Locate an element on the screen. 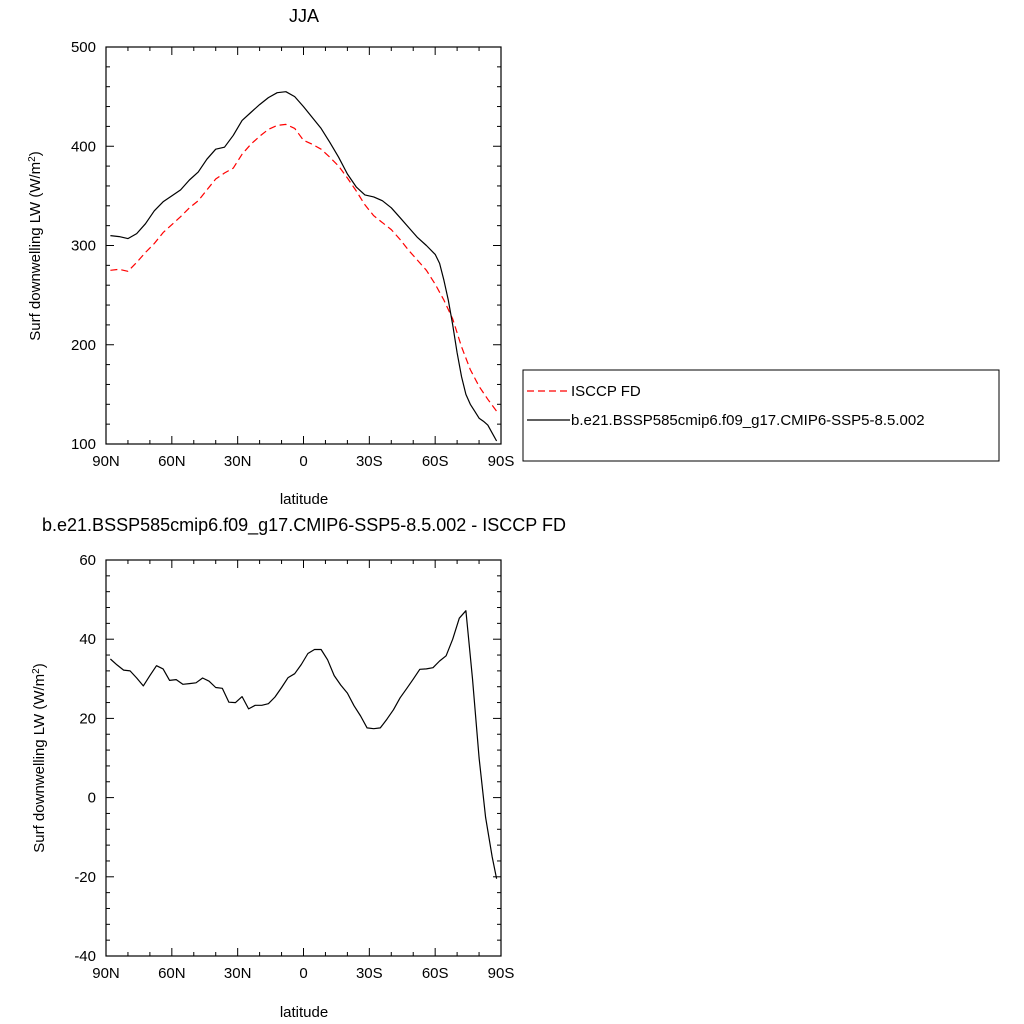  top-y-tick-label: 500 is located at coordinates (83, 47).